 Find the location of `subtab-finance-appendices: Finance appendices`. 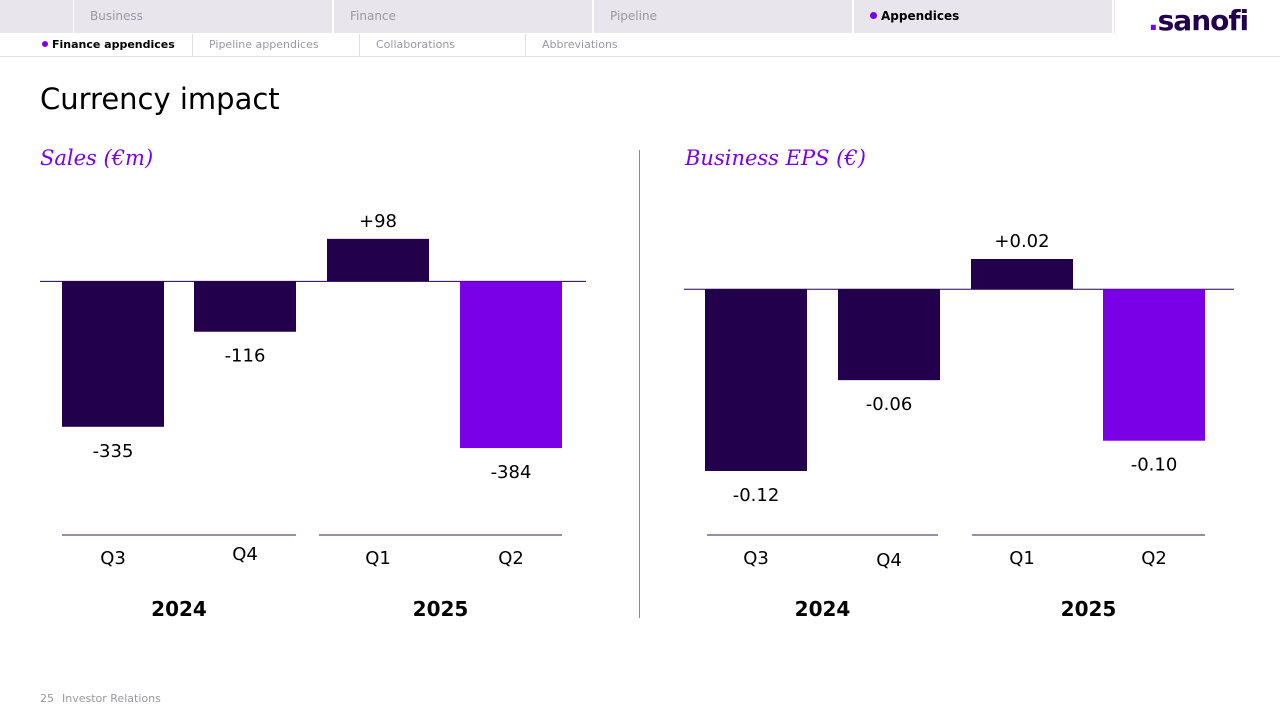

subtab-finance-appendices: Finance appendices is located at coordinates (96, 45).